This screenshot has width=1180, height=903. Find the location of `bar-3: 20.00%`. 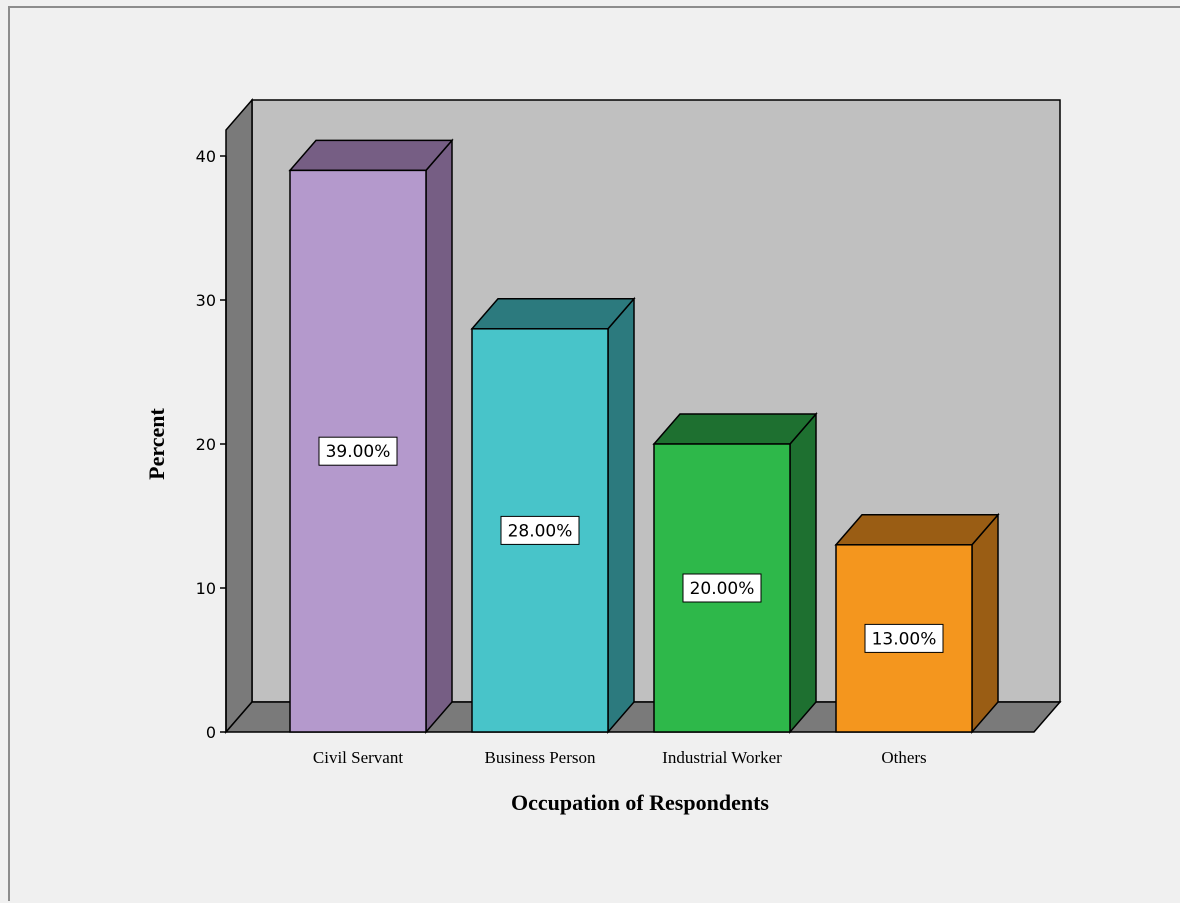

bar-3: 20.00% is located at coordinates (735, 573).